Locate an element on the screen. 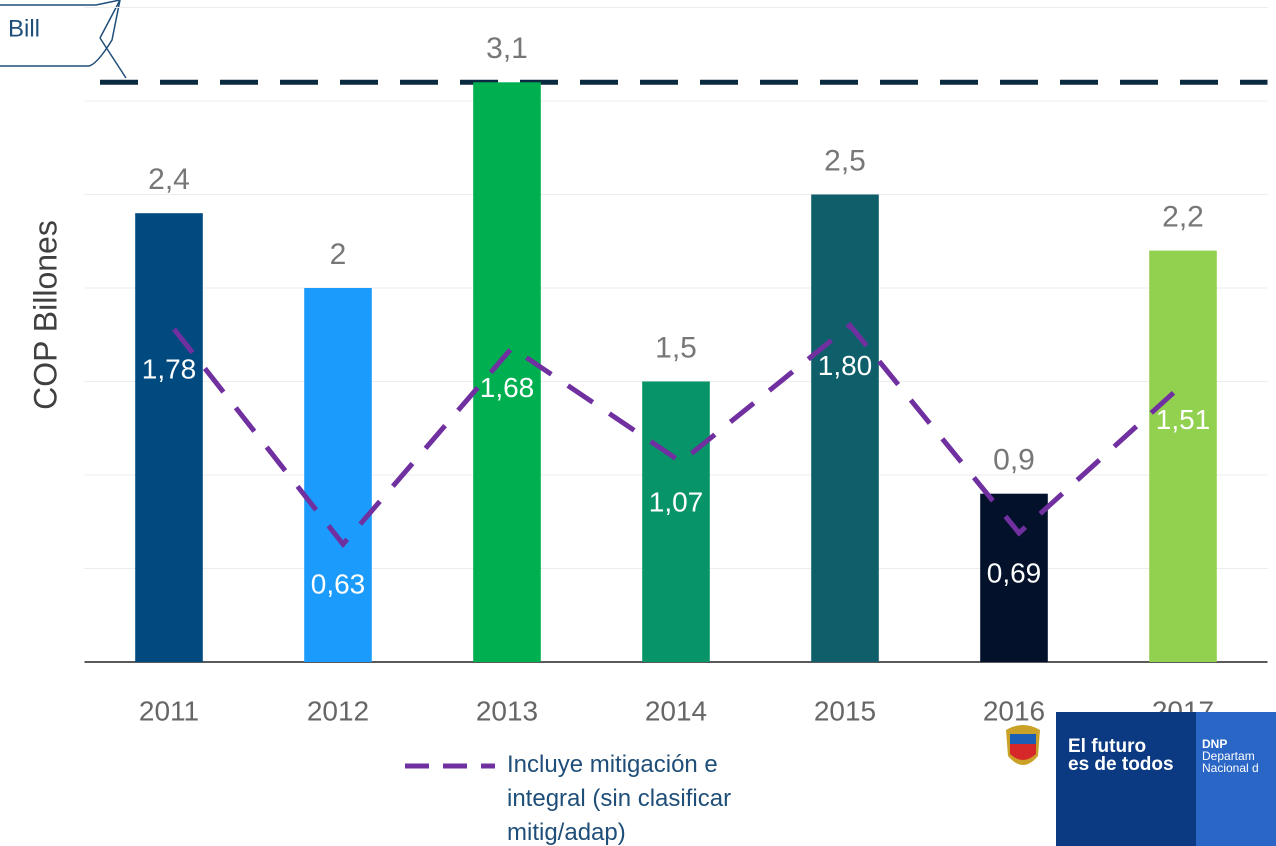  line-value-label: 0,69 is located at coordinates (1014, 572).